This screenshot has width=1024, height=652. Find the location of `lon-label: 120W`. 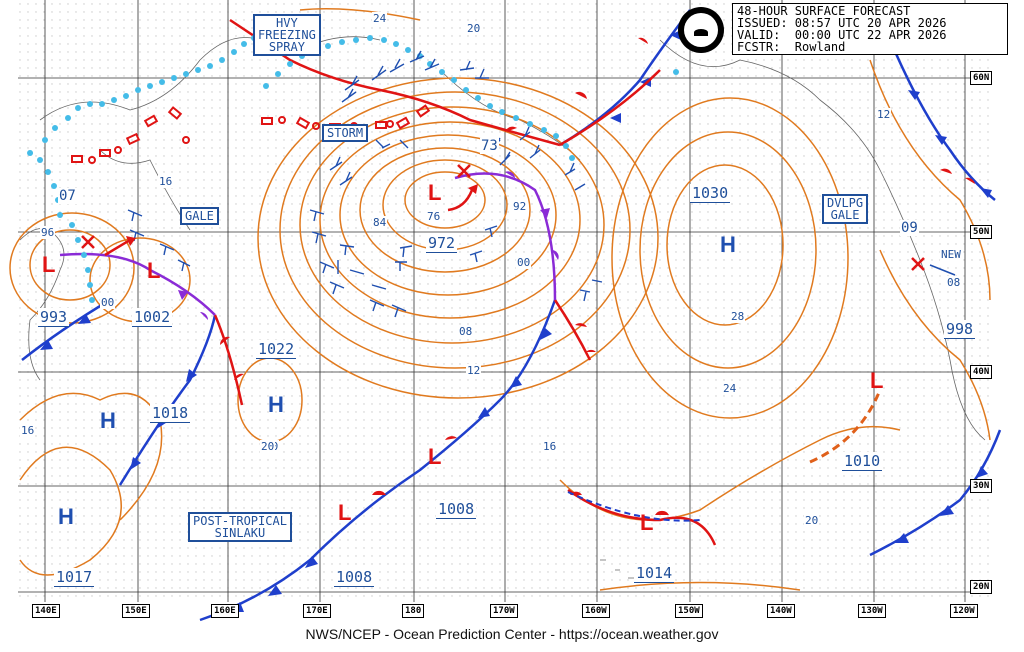

lon-label: 120W is located at coordinates (964, 611).